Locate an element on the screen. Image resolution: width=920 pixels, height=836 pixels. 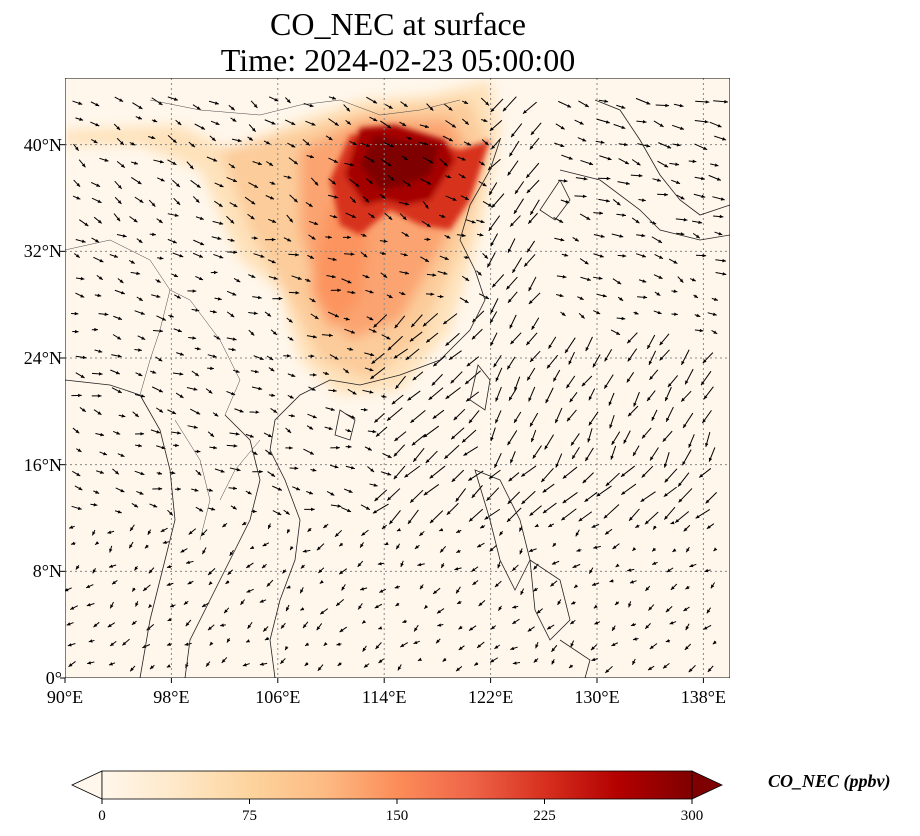
colorbar is located at coordinates (397, 787).